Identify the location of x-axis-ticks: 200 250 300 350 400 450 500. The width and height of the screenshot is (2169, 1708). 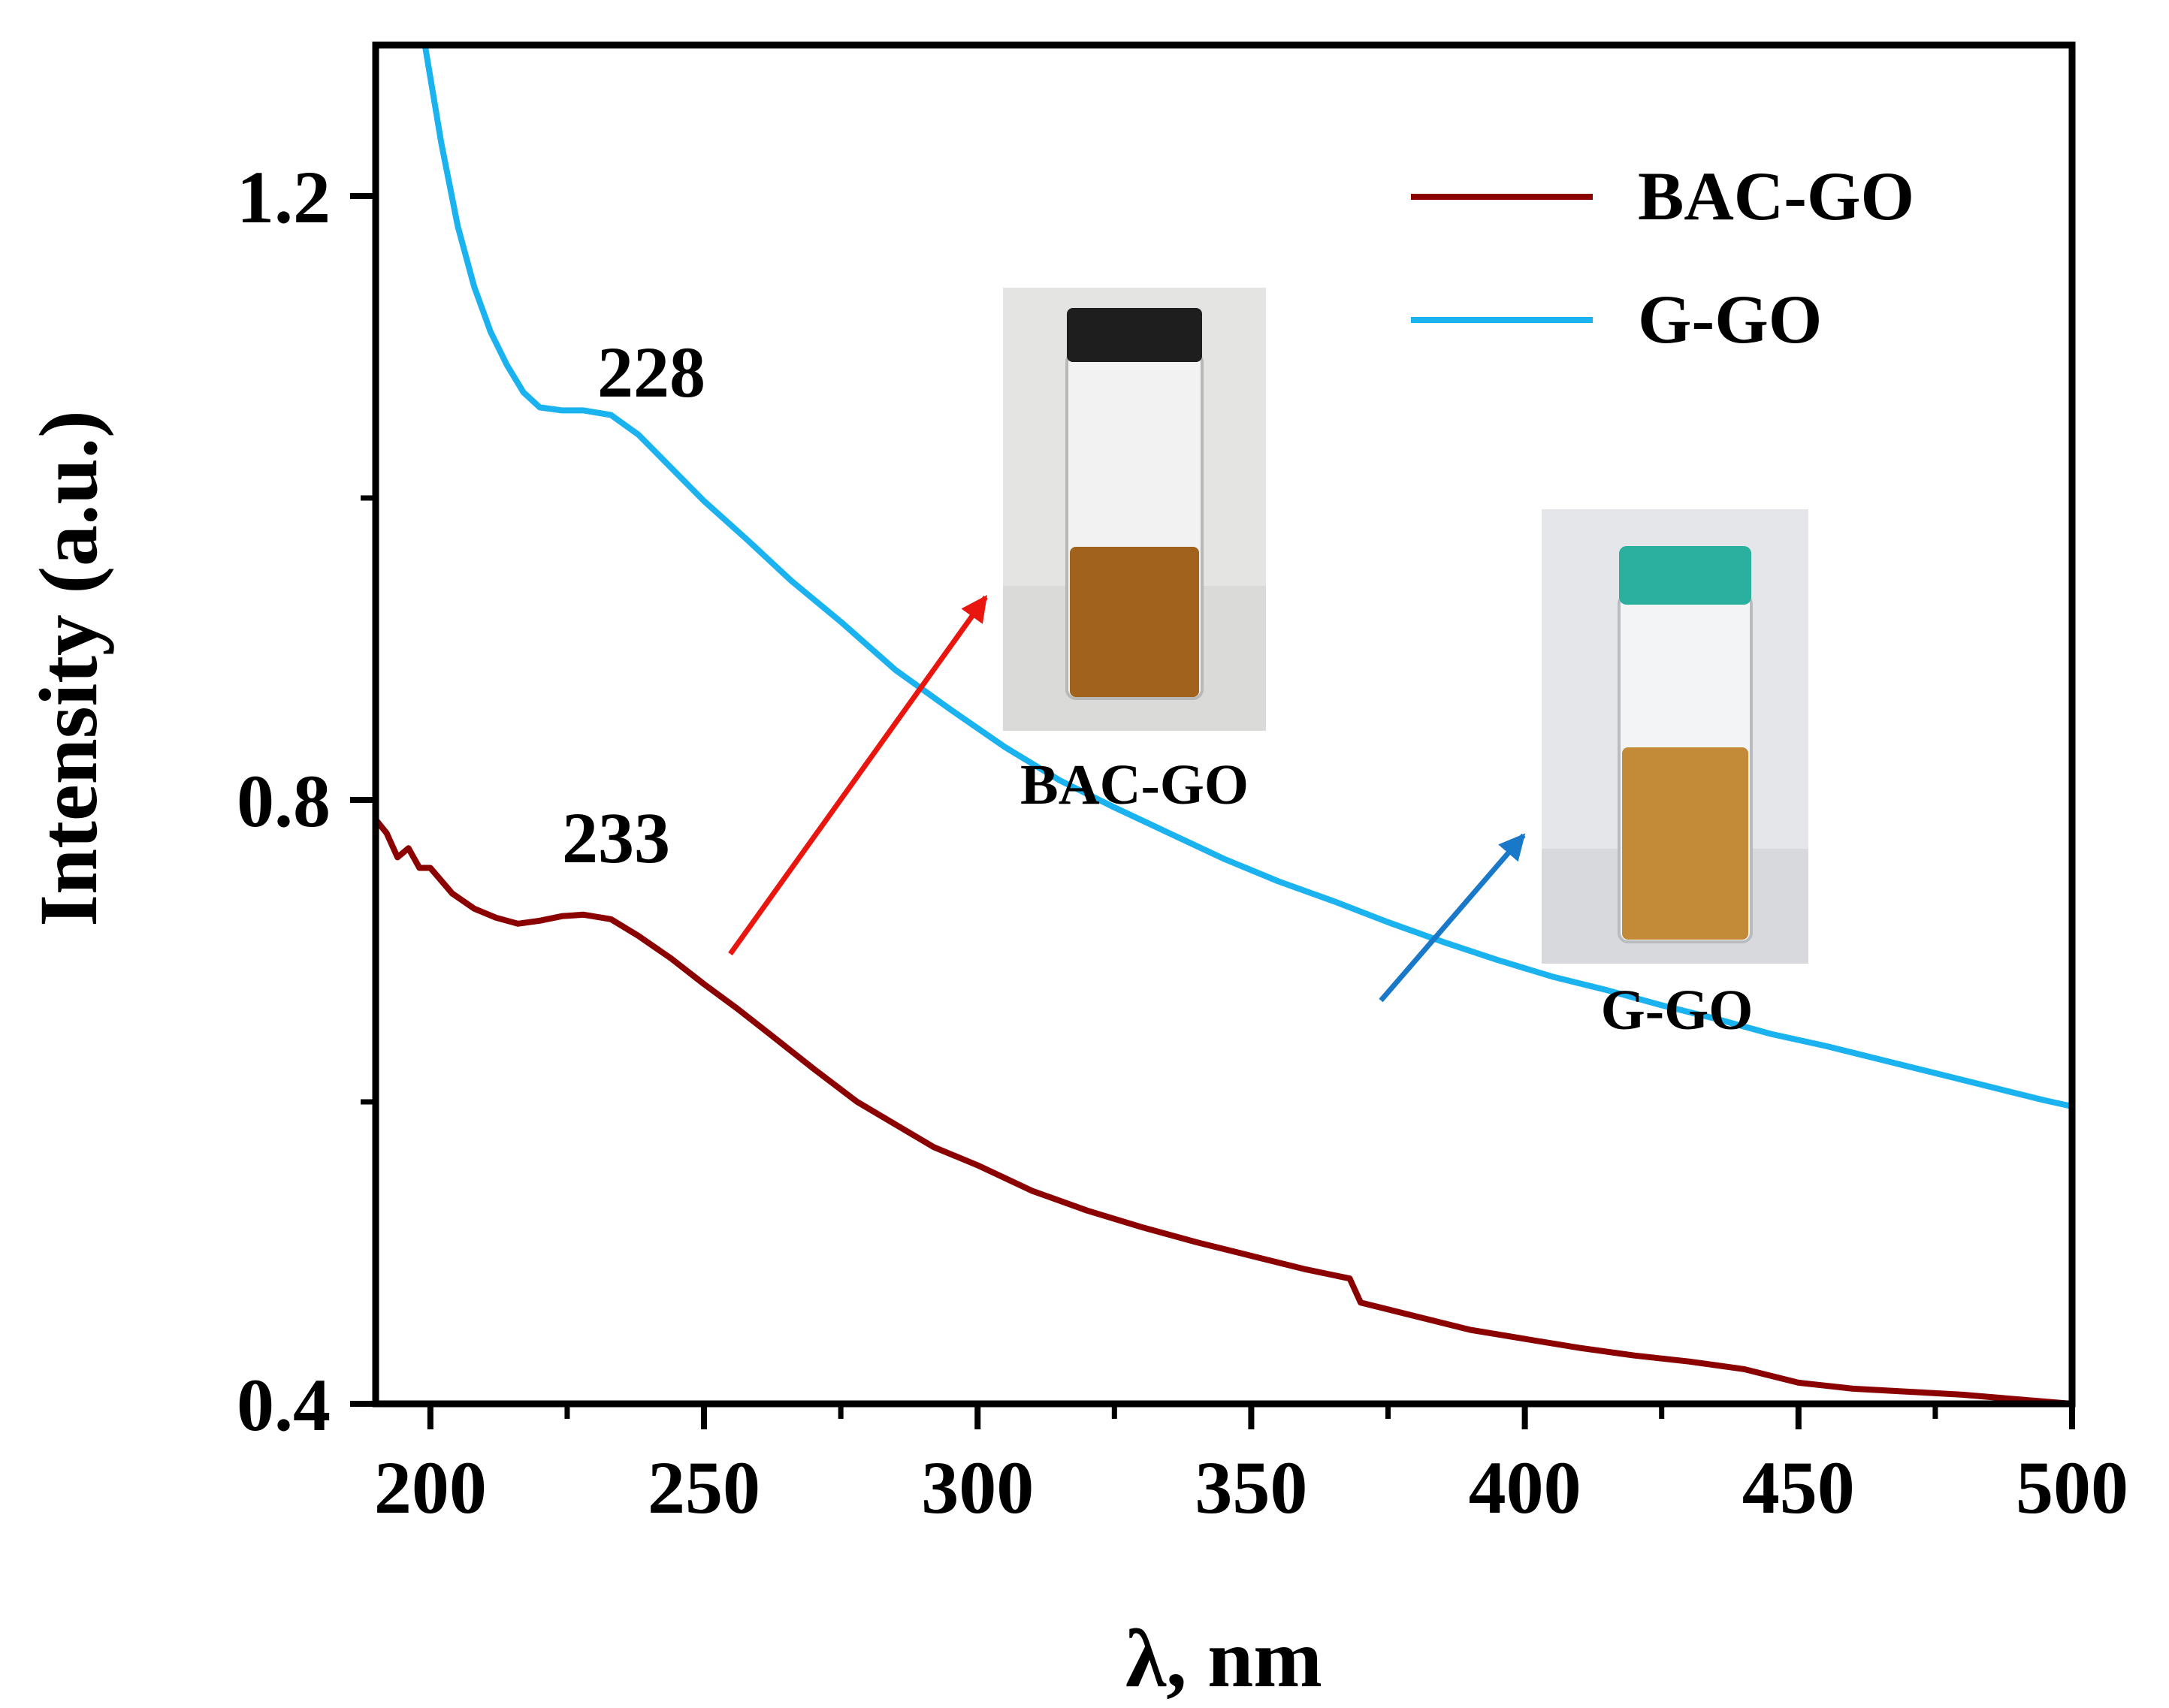
(1251, 1467).